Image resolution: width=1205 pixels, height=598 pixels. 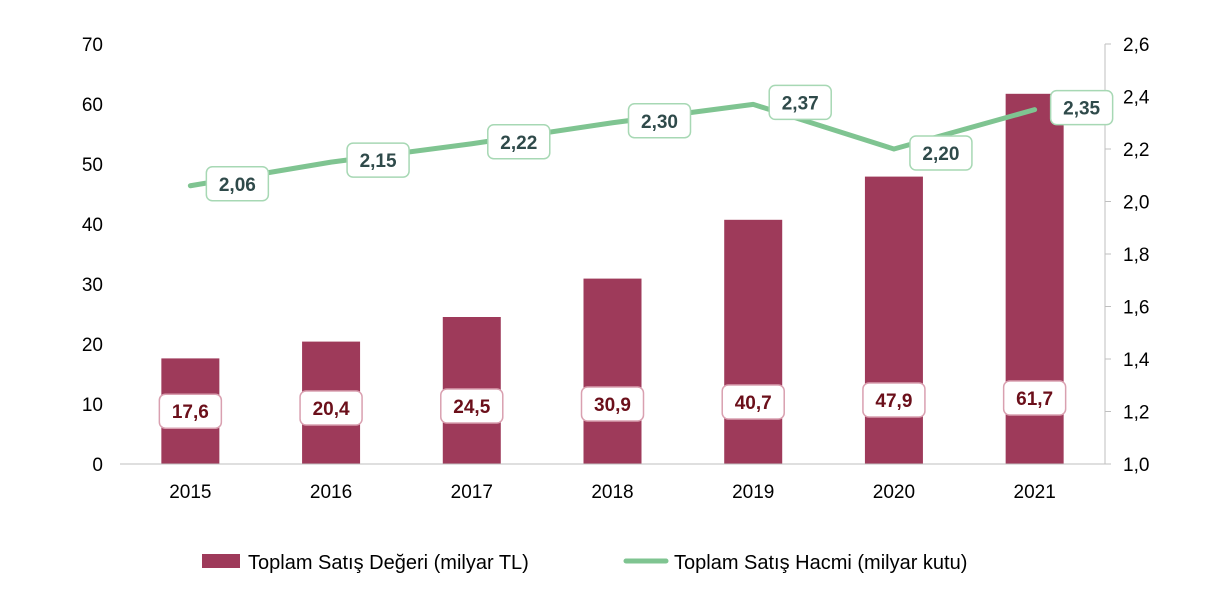 I want to click on right-tick-label: 2,0, so click(x=1136, y=203).